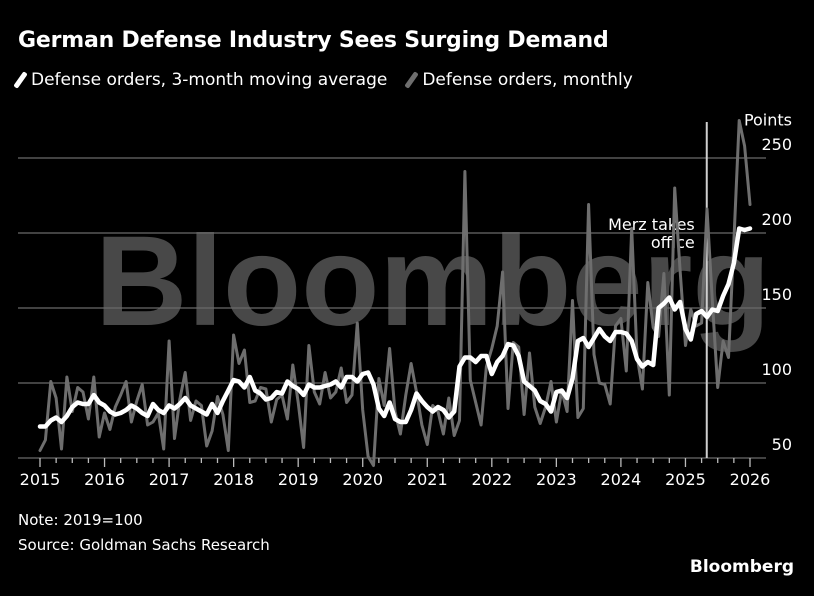 Image resolution: width=814 pixels, height=596 pixels. Describe the element at coordinates (768, 120) in the screenshot. I see `y-unit-label: Points` at that location.